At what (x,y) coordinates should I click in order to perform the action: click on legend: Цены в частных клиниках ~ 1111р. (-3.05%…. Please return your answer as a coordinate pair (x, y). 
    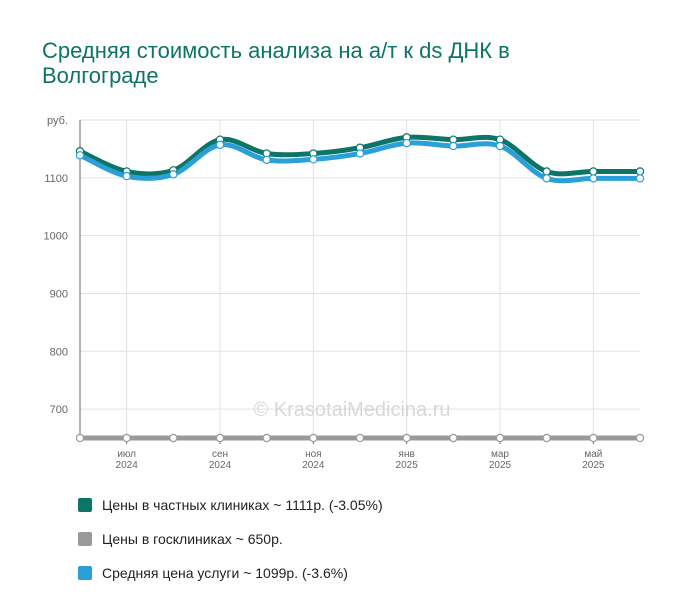
    Looking at the image, I should click on (230, 539).